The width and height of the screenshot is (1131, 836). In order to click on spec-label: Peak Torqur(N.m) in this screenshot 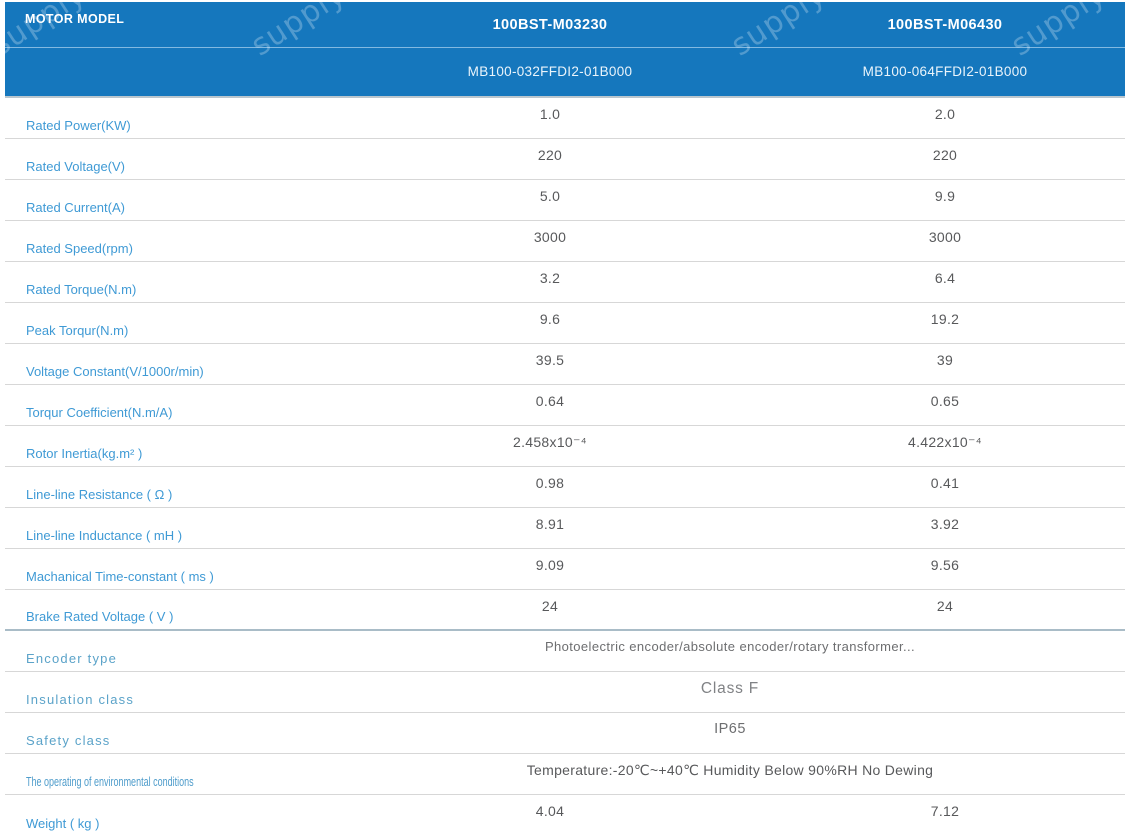, I will do `click(77, 330)`.